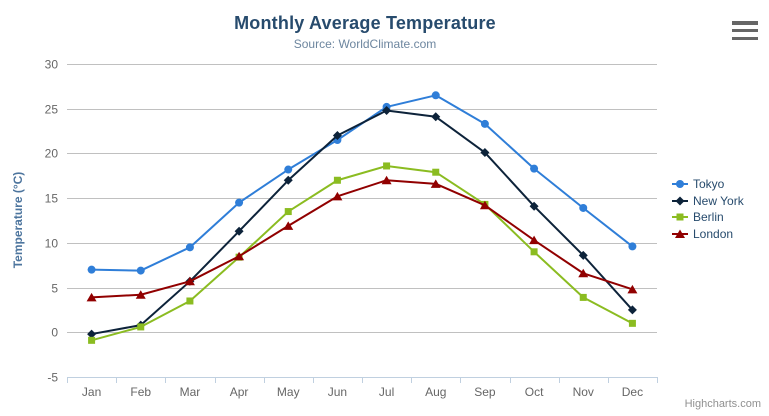 This screenshot has height=416, width=769. I want to click on legend-item-tokyo: Tokyo, so click(708, 184).